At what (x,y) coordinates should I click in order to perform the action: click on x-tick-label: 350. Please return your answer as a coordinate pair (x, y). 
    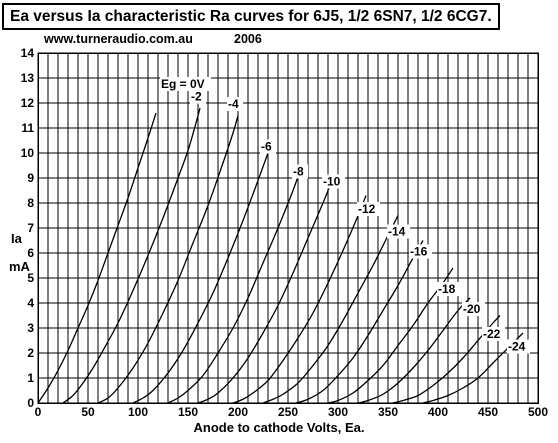
    Looking at the image, I should click on (388, 412).